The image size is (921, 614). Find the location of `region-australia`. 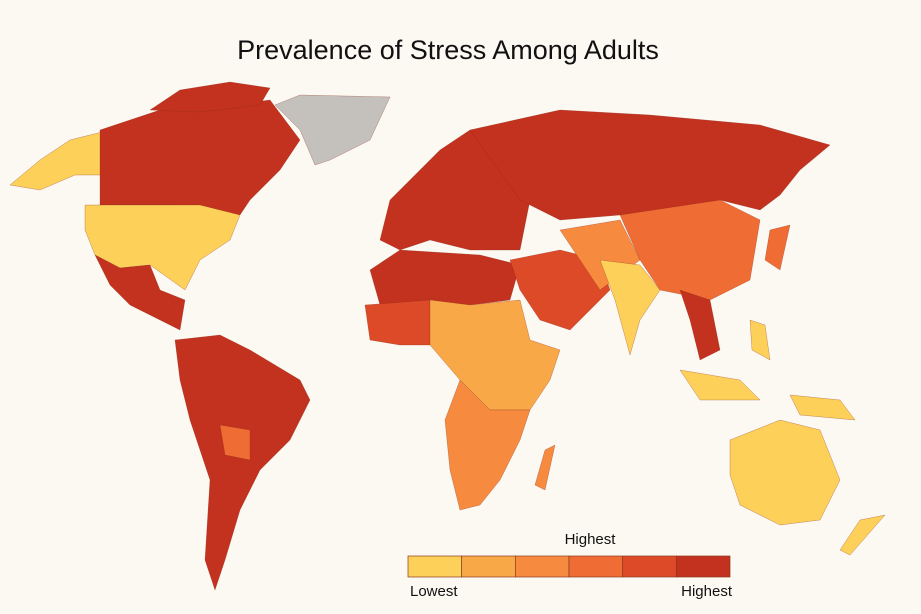

region-australia is located at coordinates (785, 472).